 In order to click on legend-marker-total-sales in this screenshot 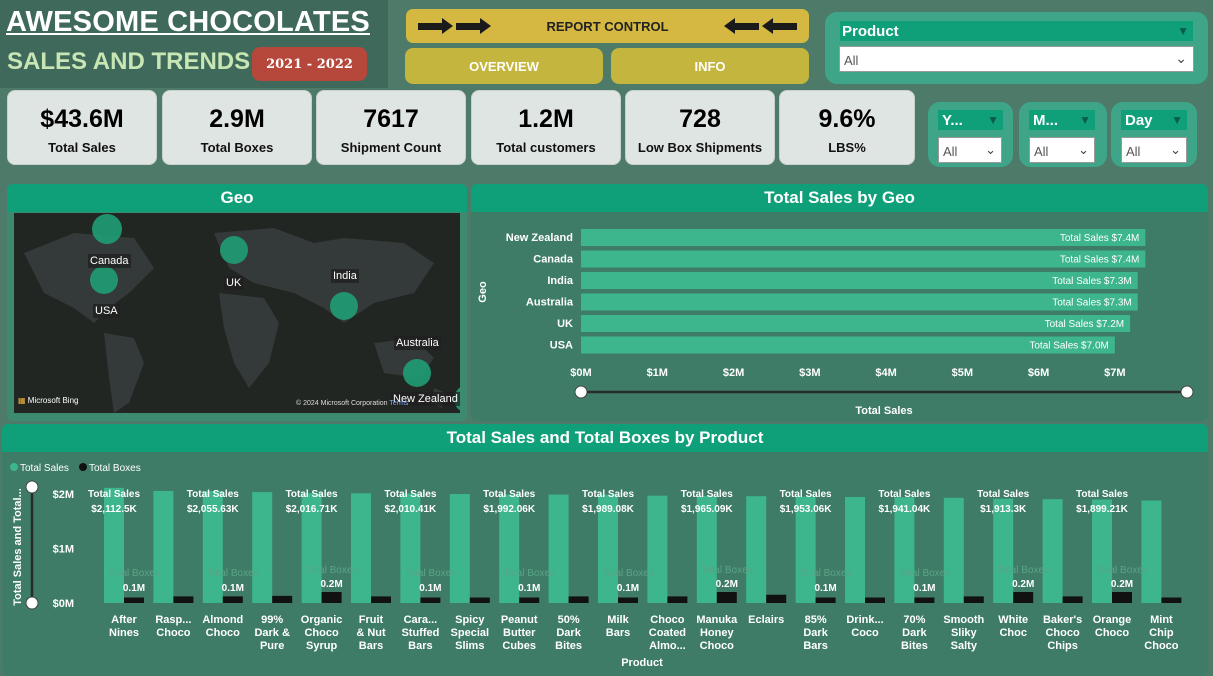, I will do `click(14, 467)`.